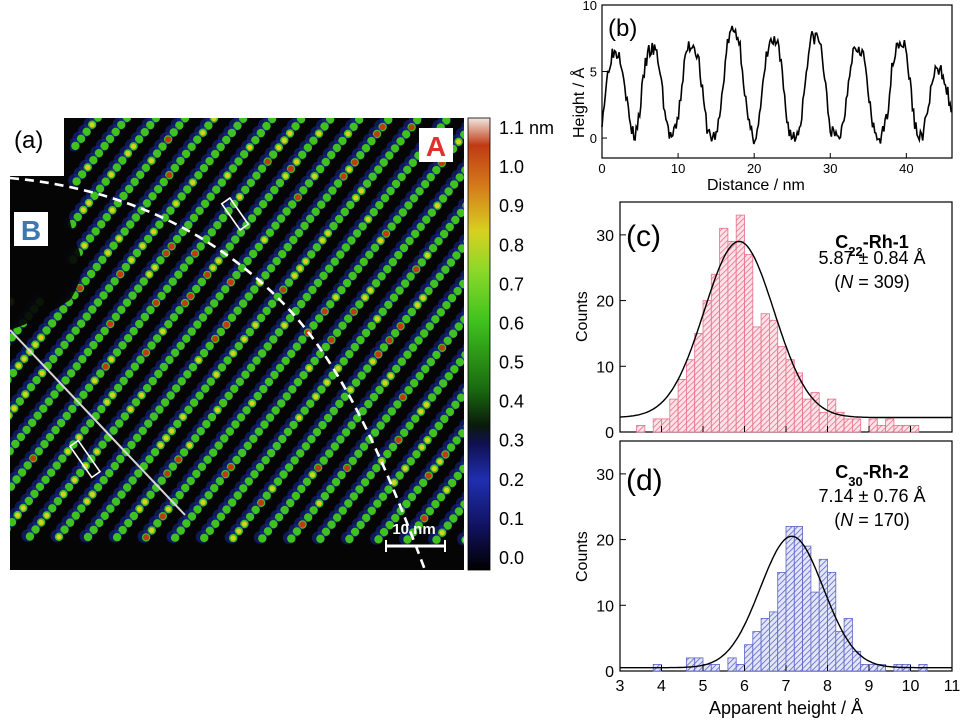  Describe the element at coordinates (578, 102) in the screenshot. I see `panel-b-y-axis-label: Height / Å` at that location.